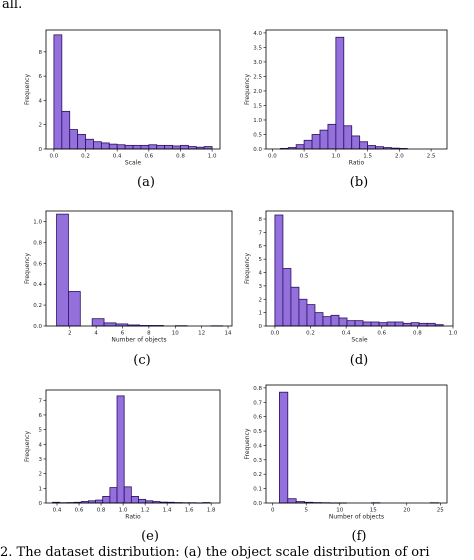  What do you see at coordinates (41, 416) in the screenshot?
I see `chart-e-ytick-label: 6` at bounding box center [41, 416].